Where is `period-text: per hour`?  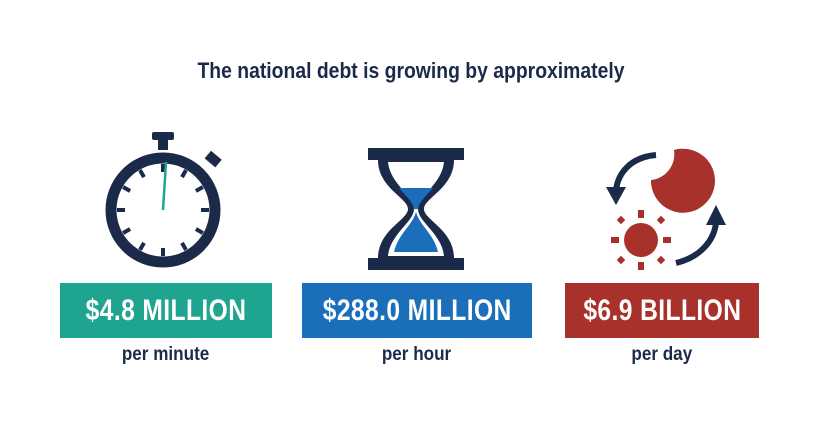
period-text: per hour is located at coordinates (417, 354).